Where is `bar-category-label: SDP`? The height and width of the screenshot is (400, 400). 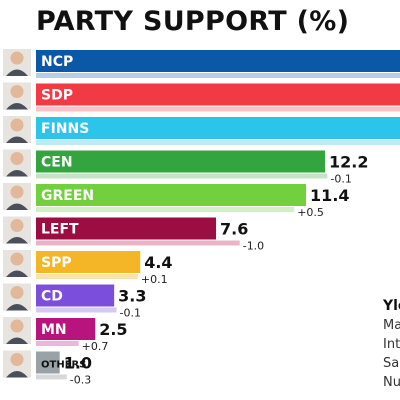
bar-category-label: SDP is located at coordinates (57, 96).